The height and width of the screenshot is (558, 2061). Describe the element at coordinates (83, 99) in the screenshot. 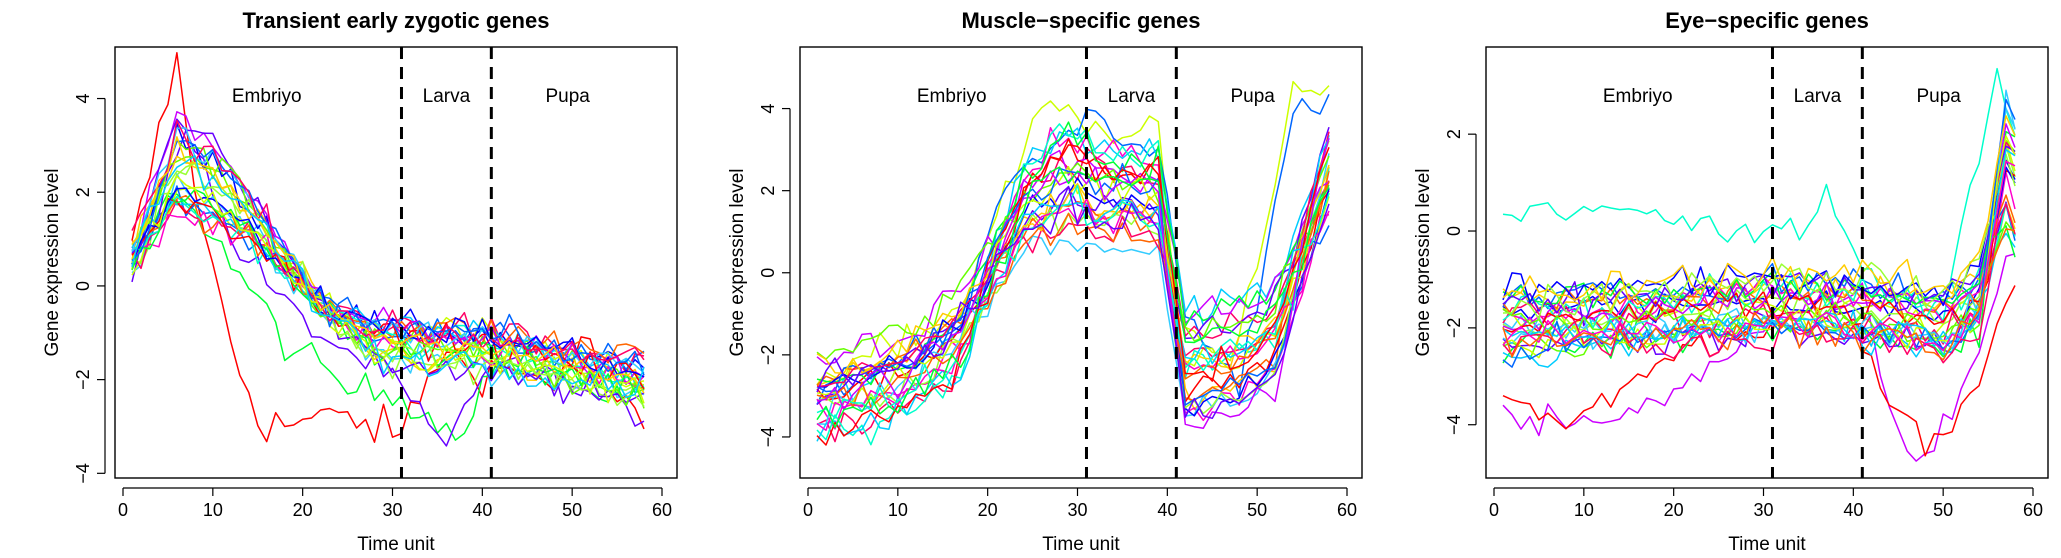

I see `y-tick-label: 4` at that location.